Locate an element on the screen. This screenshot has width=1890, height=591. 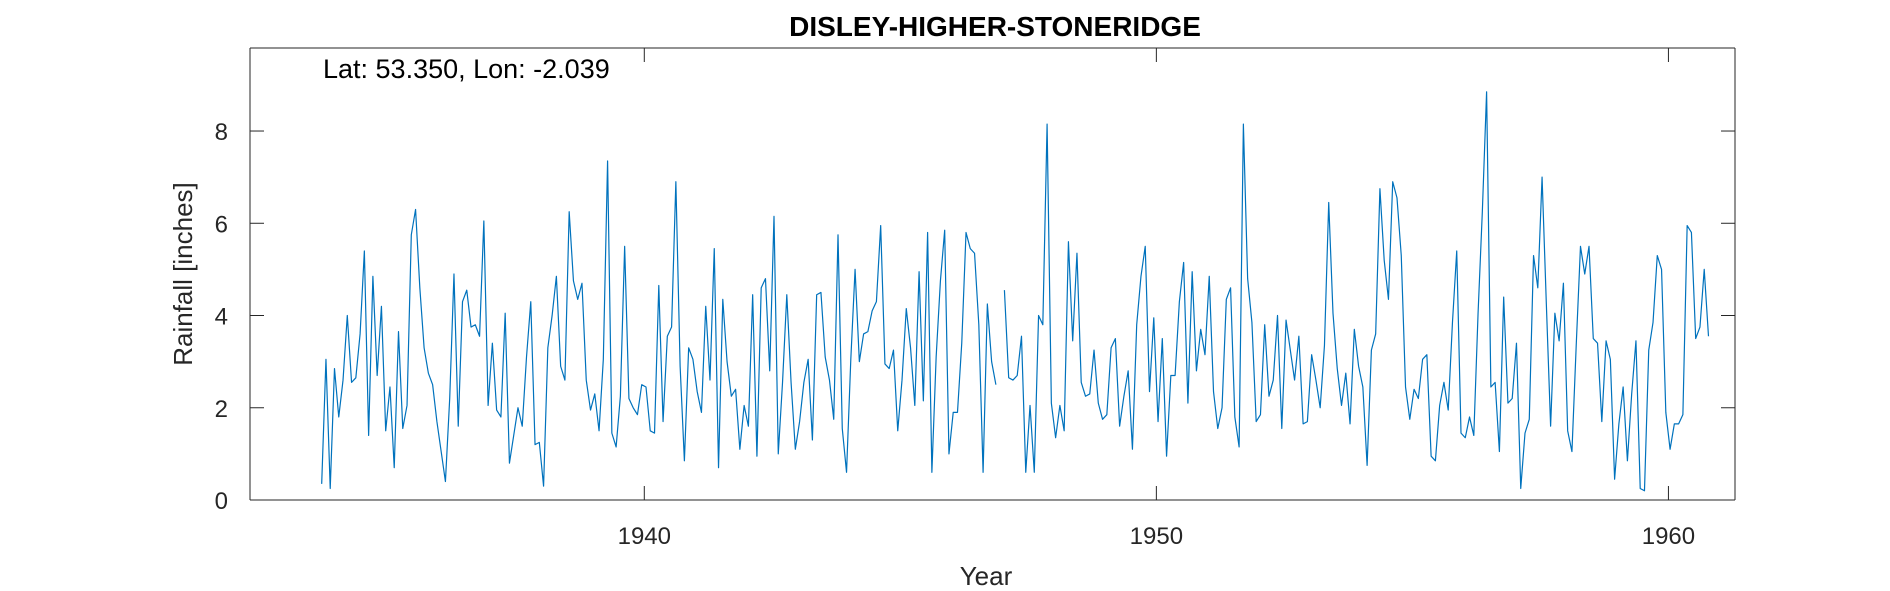
location-annotation: Lat: 53.350, Lon: -2.039 is located at coordinates (466, 69).